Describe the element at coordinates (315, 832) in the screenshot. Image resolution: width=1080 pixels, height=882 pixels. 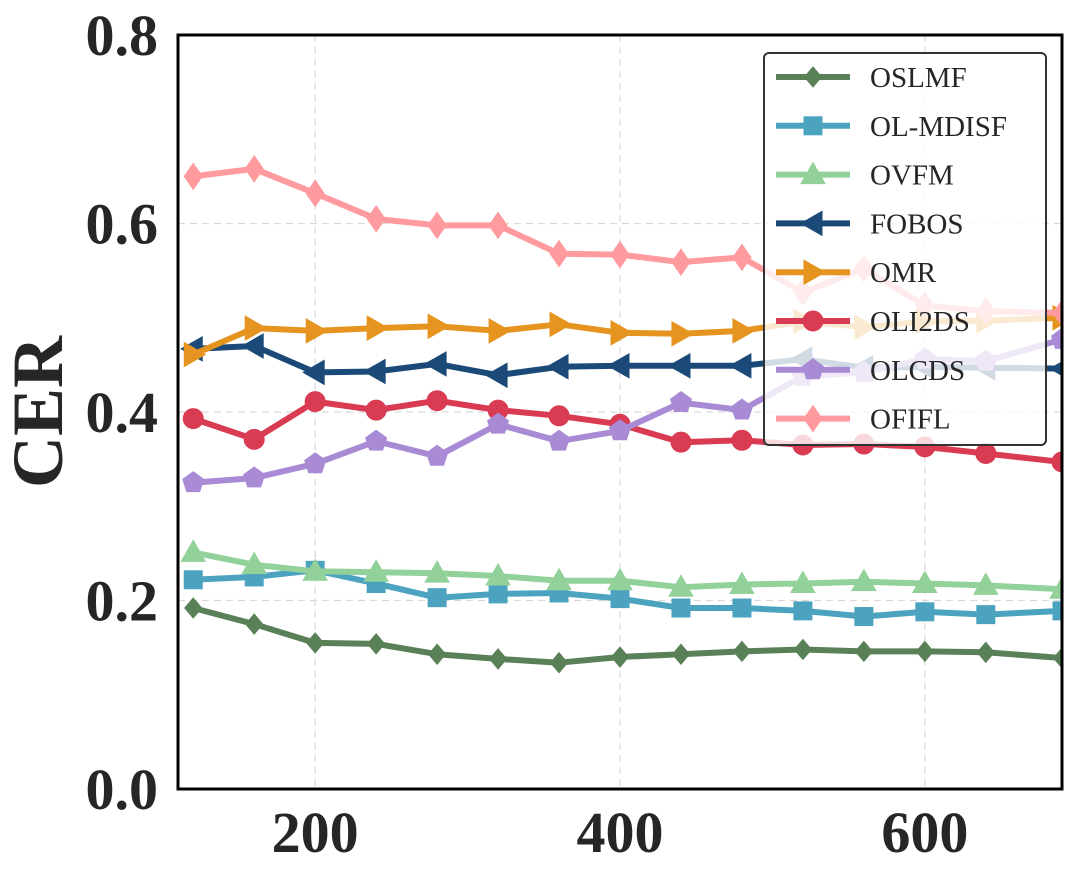
I see `x-tick-label: 200` at that location.